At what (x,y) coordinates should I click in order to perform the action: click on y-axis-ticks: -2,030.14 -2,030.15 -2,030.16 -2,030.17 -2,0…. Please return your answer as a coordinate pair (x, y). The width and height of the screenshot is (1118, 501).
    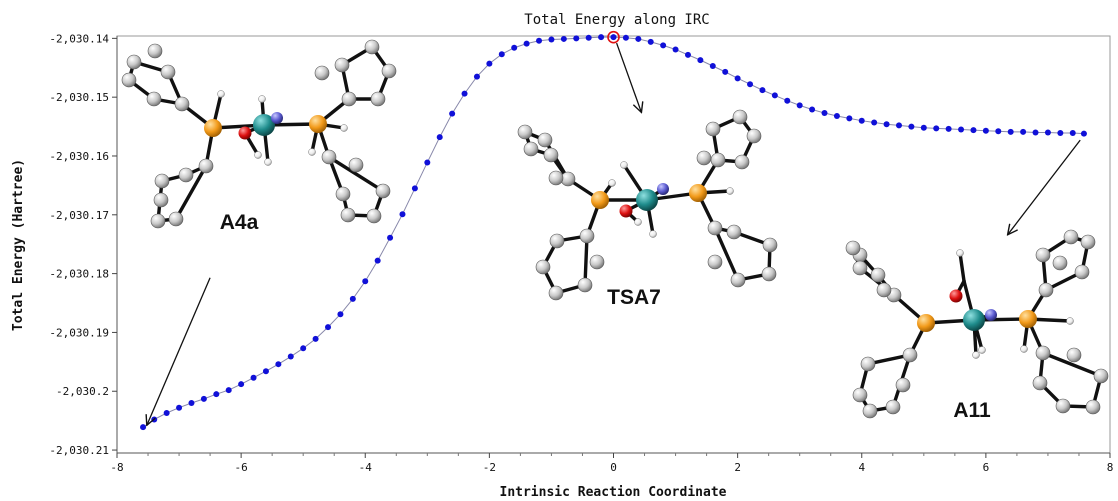
    Looking at the image, I should click on (83, 244).